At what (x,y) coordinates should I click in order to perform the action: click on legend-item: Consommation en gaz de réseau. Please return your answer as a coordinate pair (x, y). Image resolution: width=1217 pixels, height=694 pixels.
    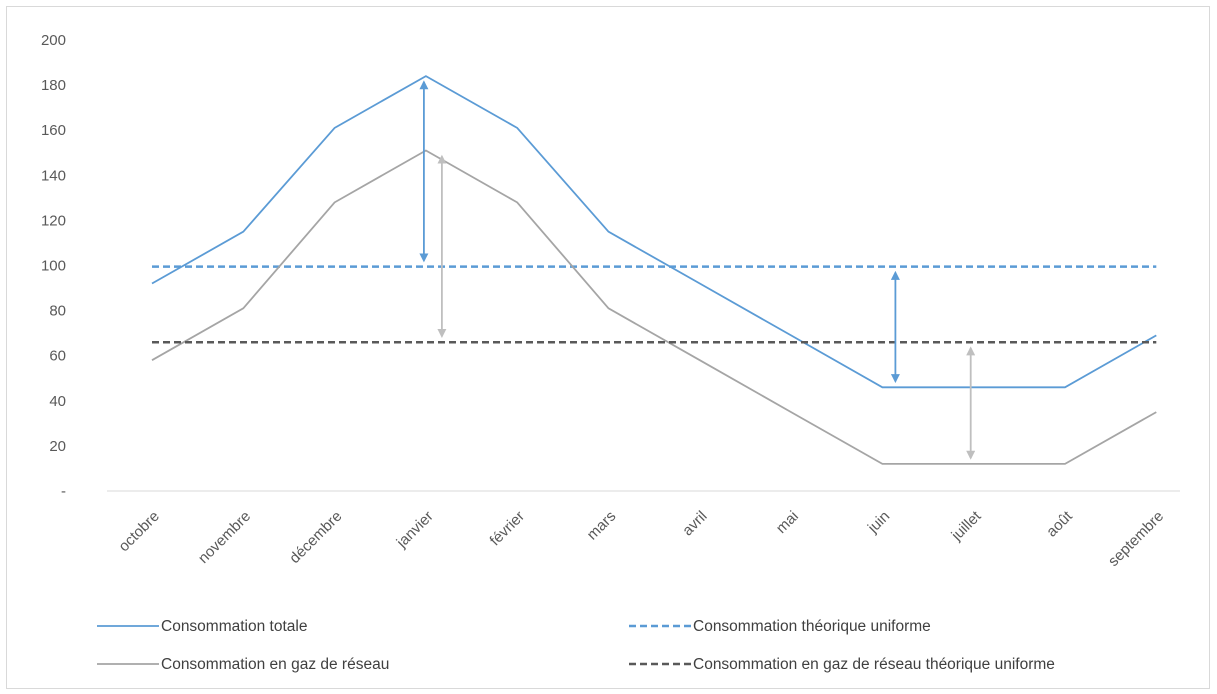
    Looking at the image, I should click on (243, 664).